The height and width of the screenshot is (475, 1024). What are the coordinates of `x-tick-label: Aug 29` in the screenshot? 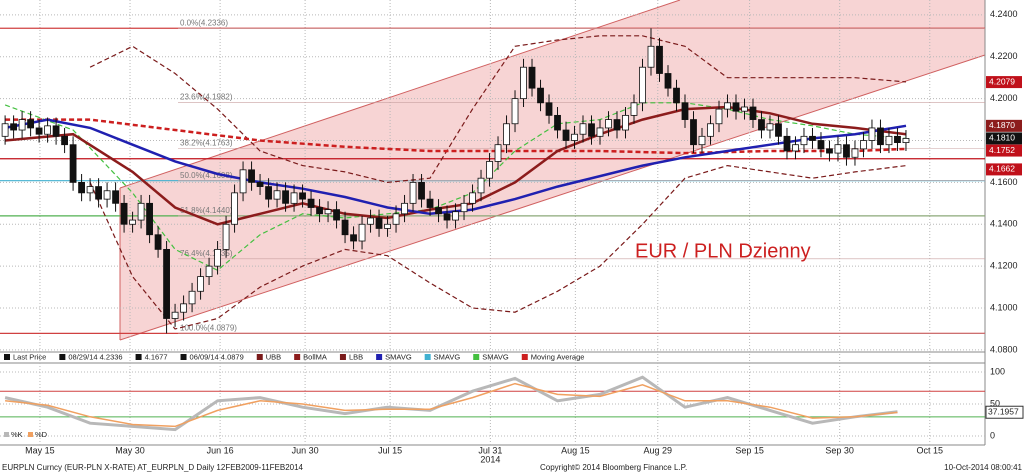 It's located at (658, 450).